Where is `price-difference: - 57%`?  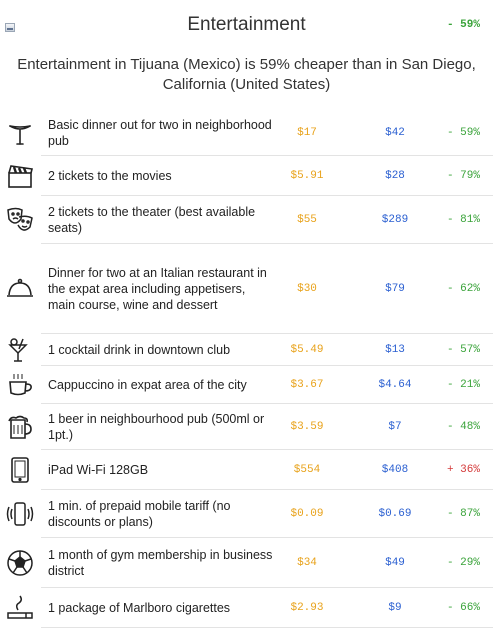
price-difference: - 57% is located at coordinates (463, 350).